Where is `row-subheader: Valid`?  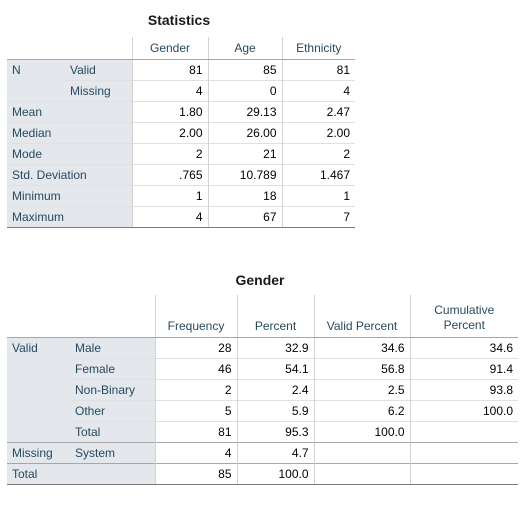
row-subheader: Valid is located at coordinates (98, 69).